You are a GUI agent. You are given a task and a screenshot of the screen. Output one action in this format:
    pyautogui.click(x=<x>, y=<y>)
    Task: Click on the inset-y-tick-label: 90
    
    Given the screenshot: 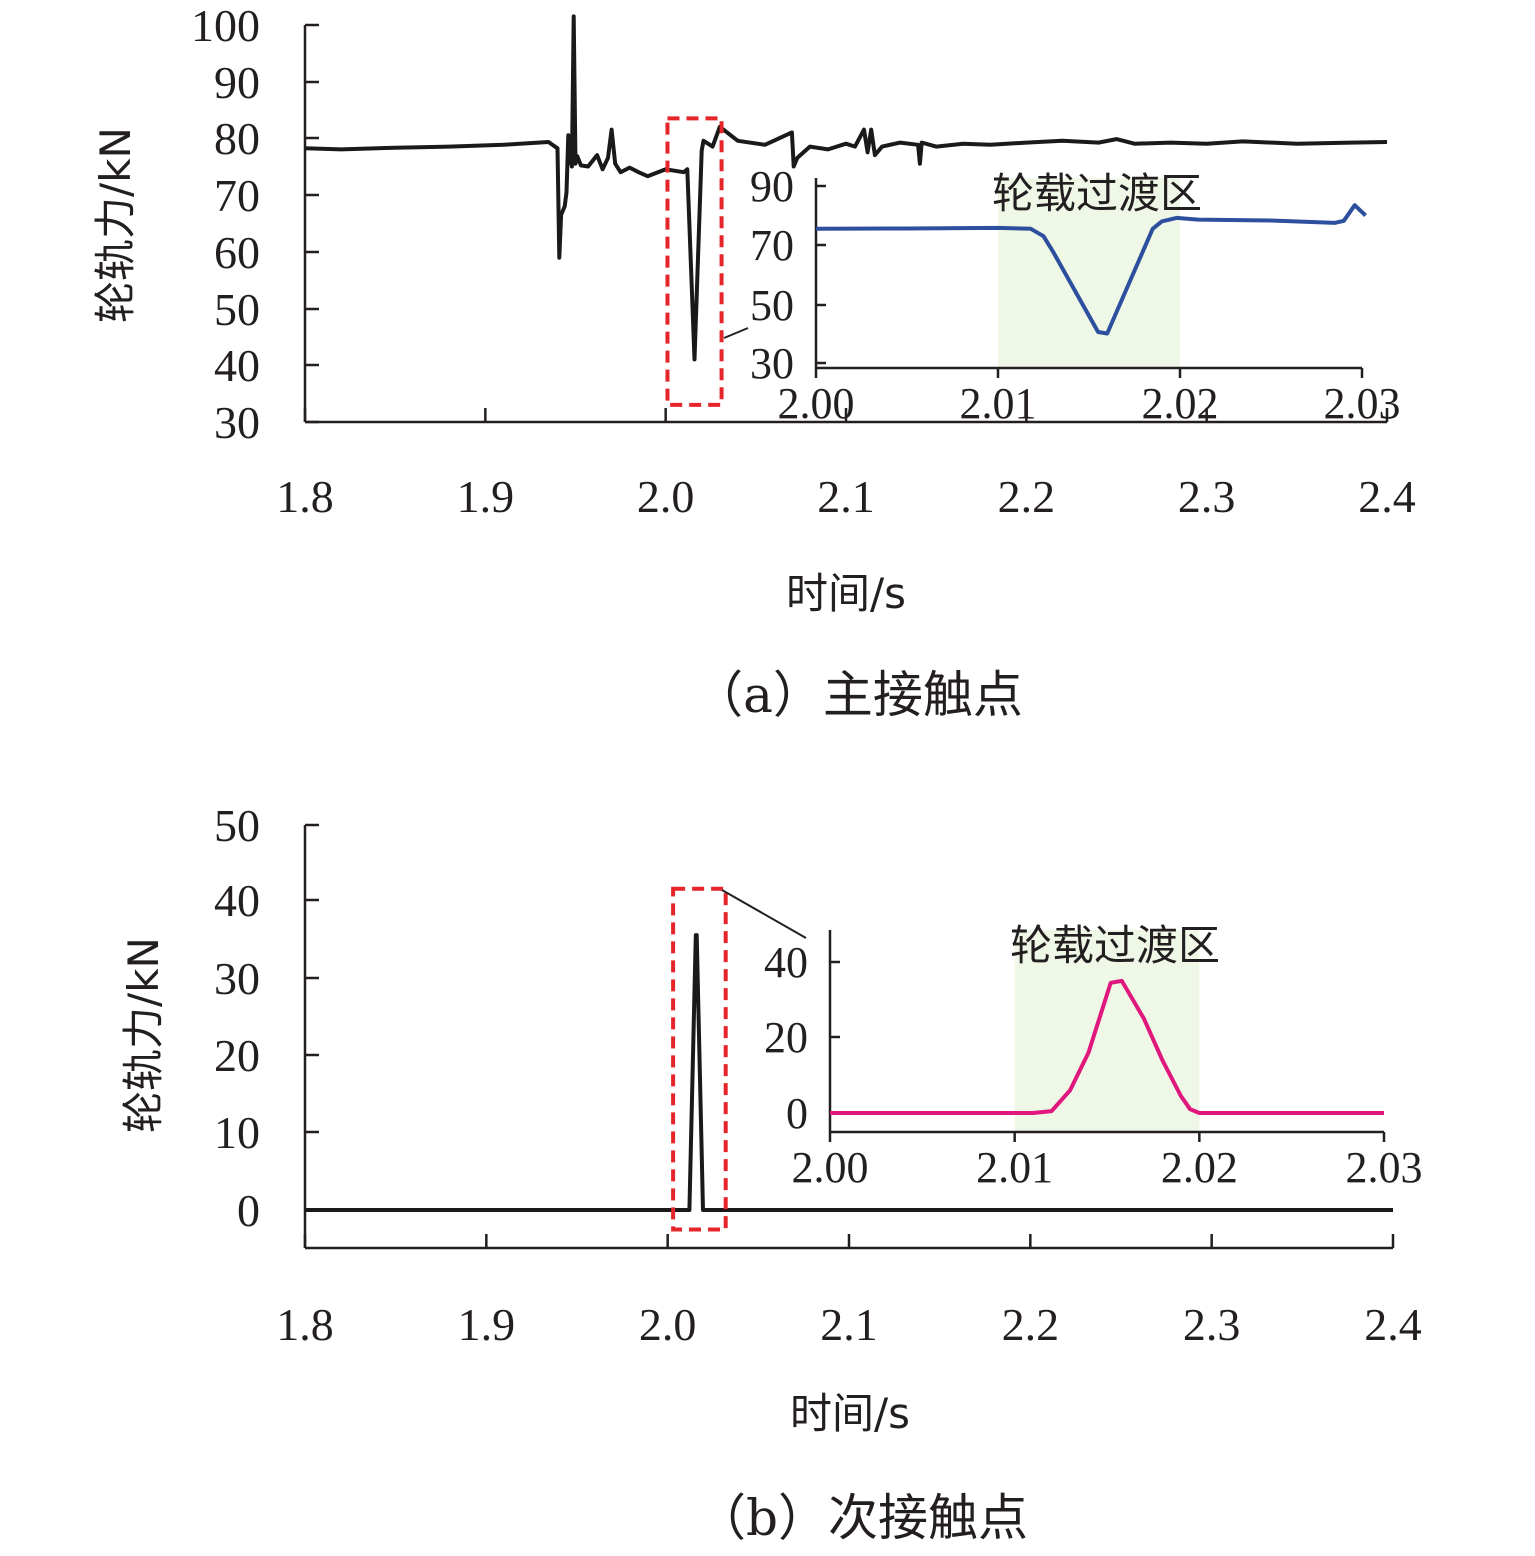 What is the action you would take?
    pyautogui.click(x=772, y=186)
    